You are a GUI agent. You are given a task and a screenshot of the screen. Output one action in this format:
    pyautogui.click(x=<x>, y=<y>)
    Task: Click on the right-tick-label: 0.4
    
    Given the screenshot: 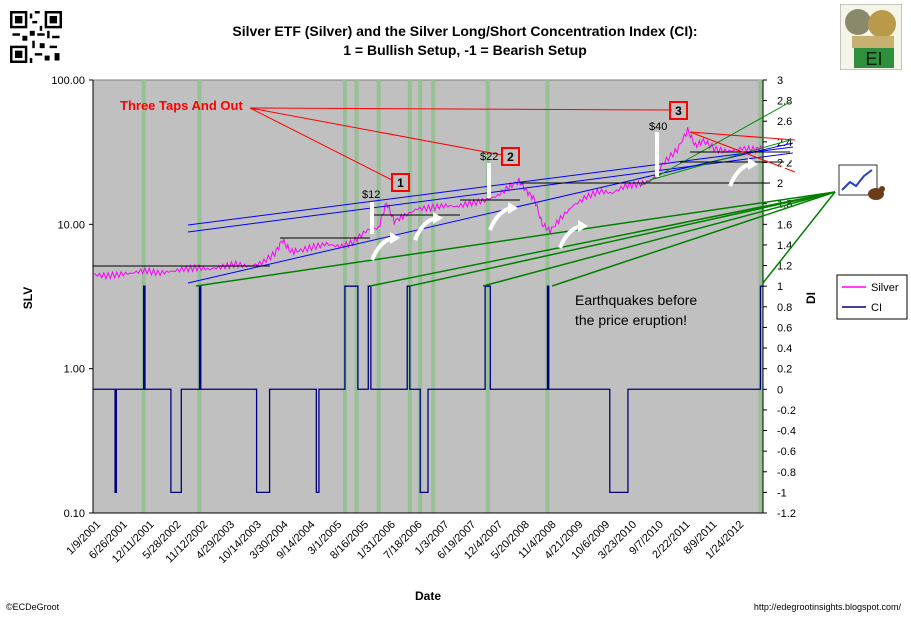 What is the action you would take?
    pyautogui.click(x=784, y=349)
    